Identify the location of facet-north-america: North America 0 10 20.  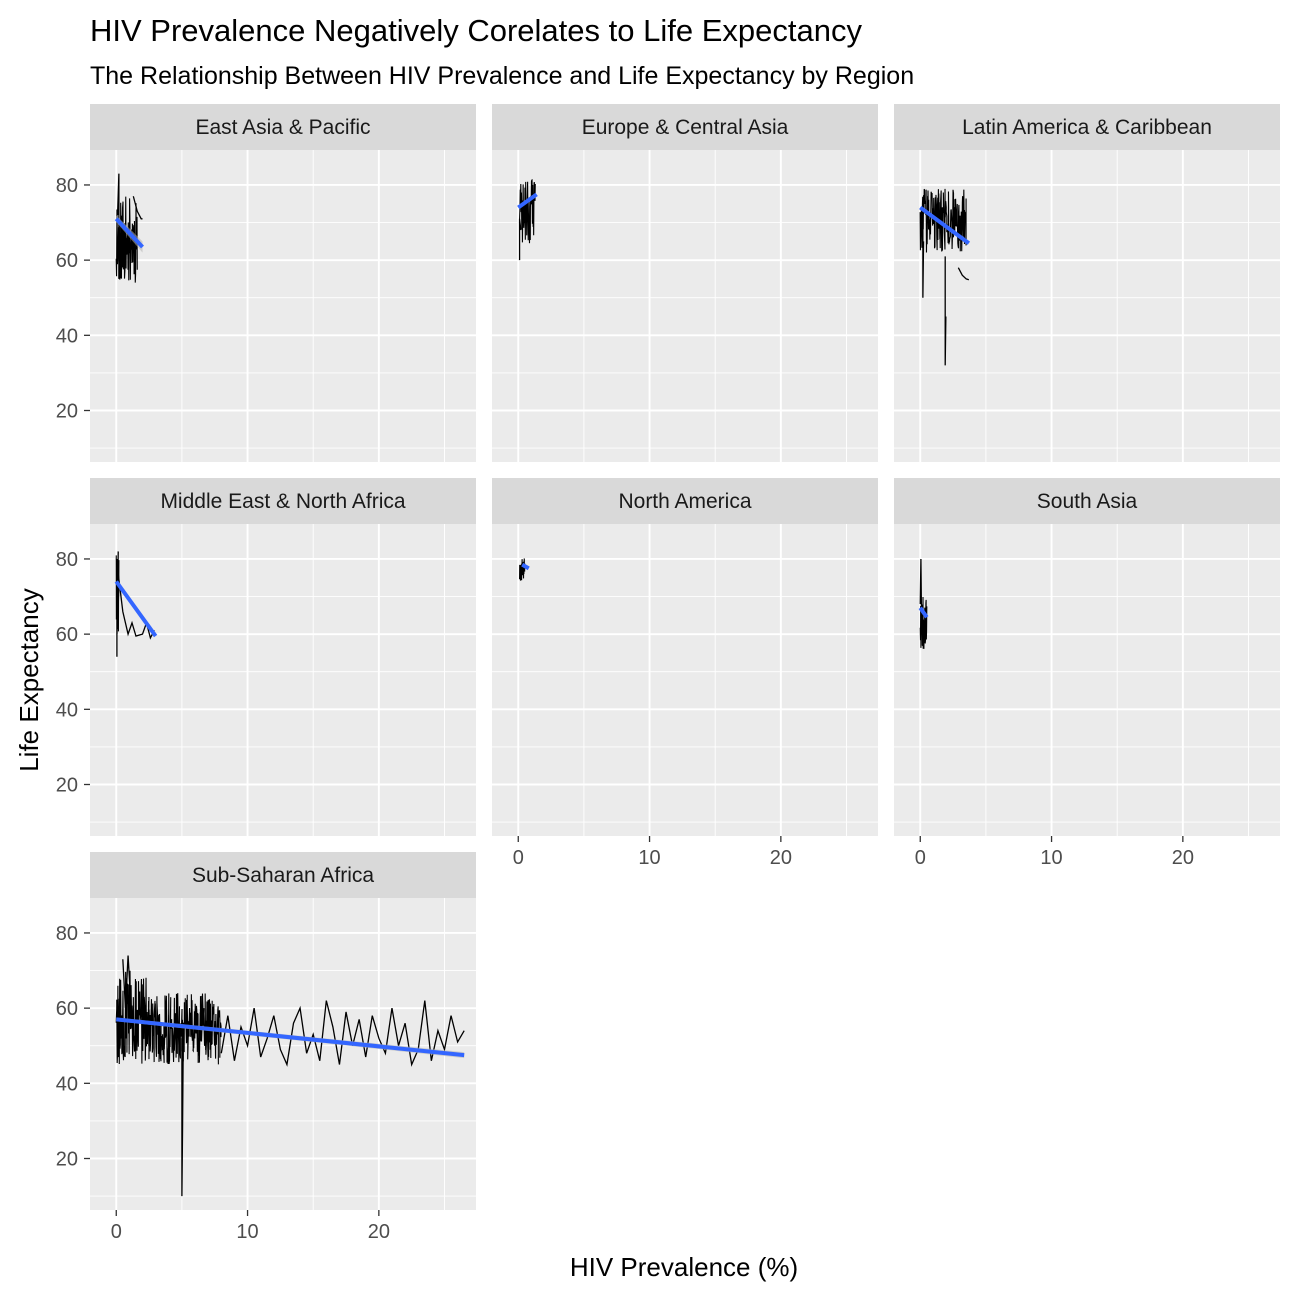
(685, 673).